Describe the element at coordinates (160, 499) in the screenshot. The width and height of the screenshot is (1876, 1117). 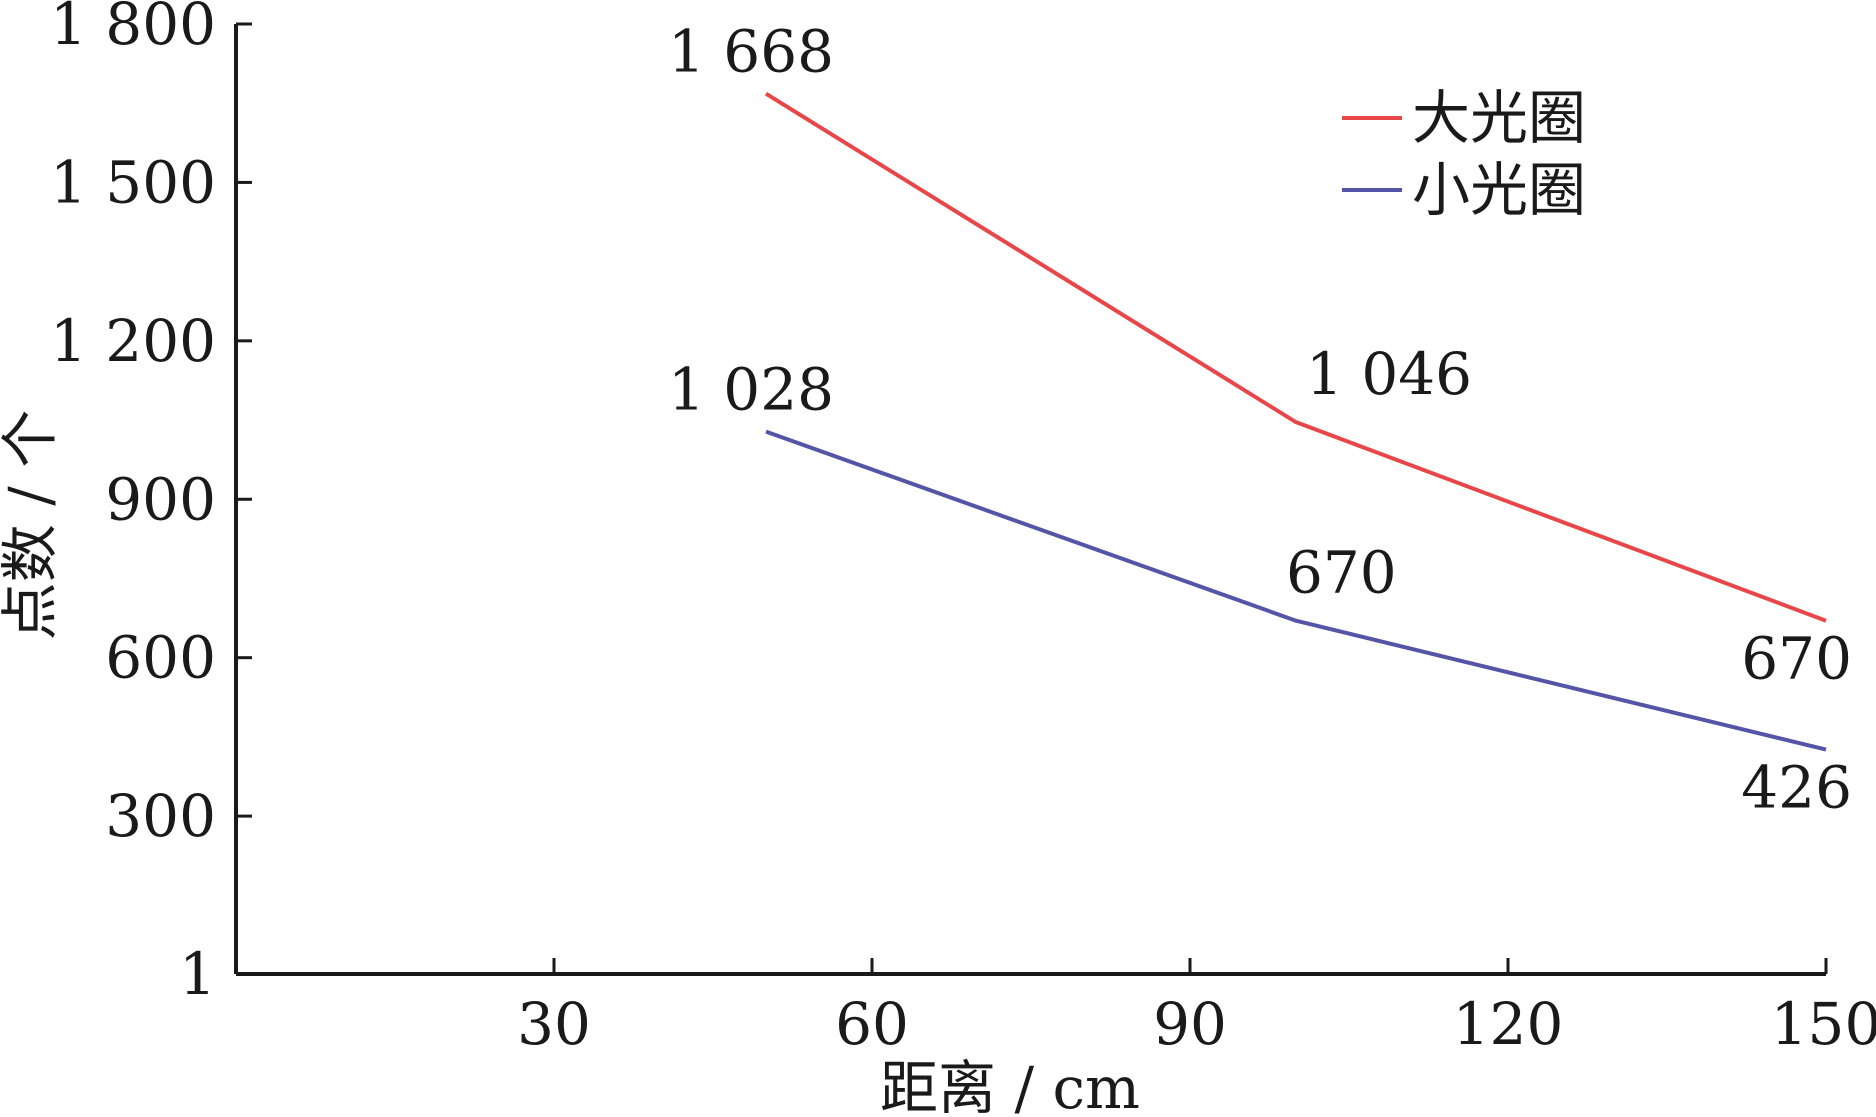
I see `y-tick-label: 900` at that location.